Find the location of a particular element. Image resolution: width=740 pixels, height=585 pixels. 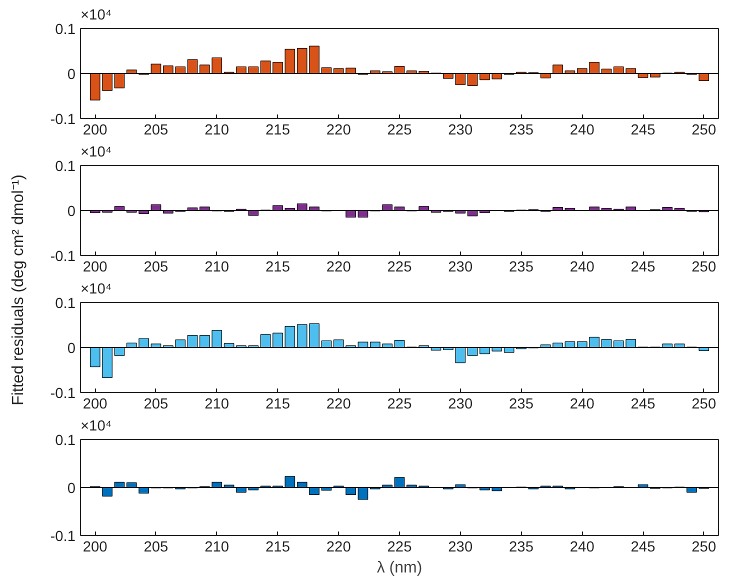

x-axis-title: λ (nm) is located at coordinates (399, 568).